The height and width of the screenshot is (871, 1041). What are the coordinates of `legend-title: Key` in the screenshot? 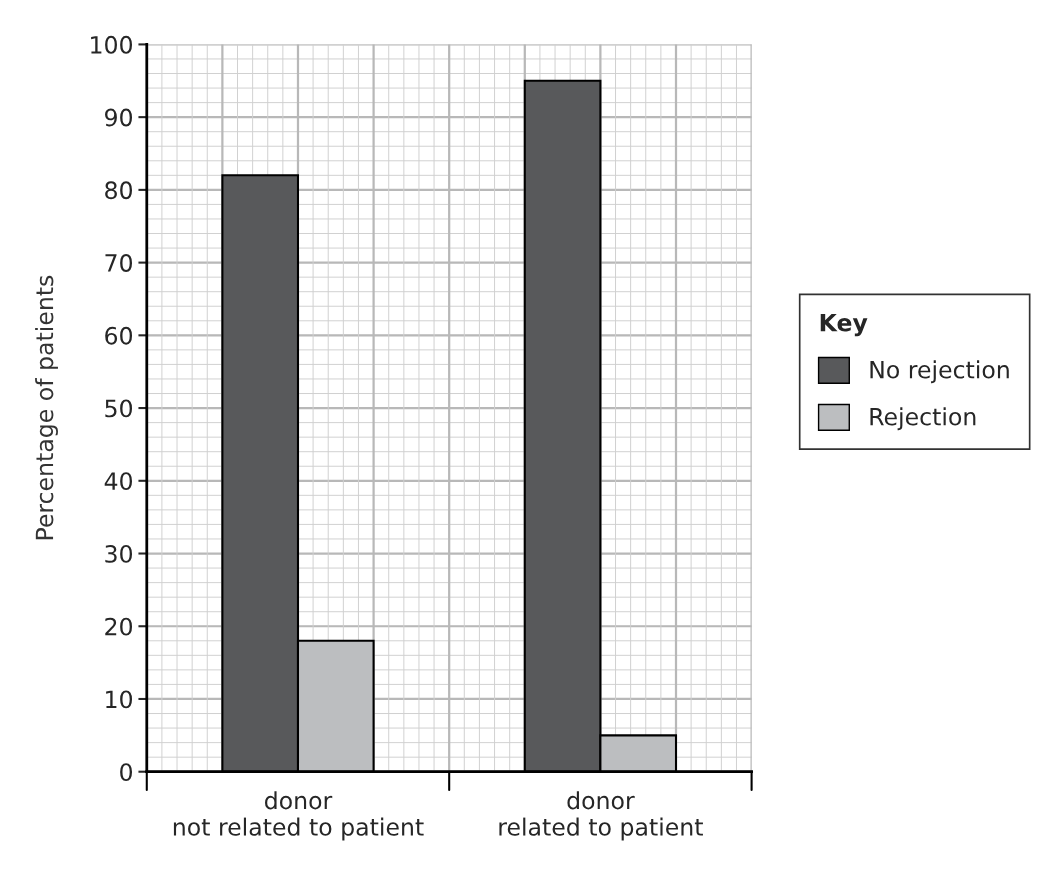 It's located at (844, 325).